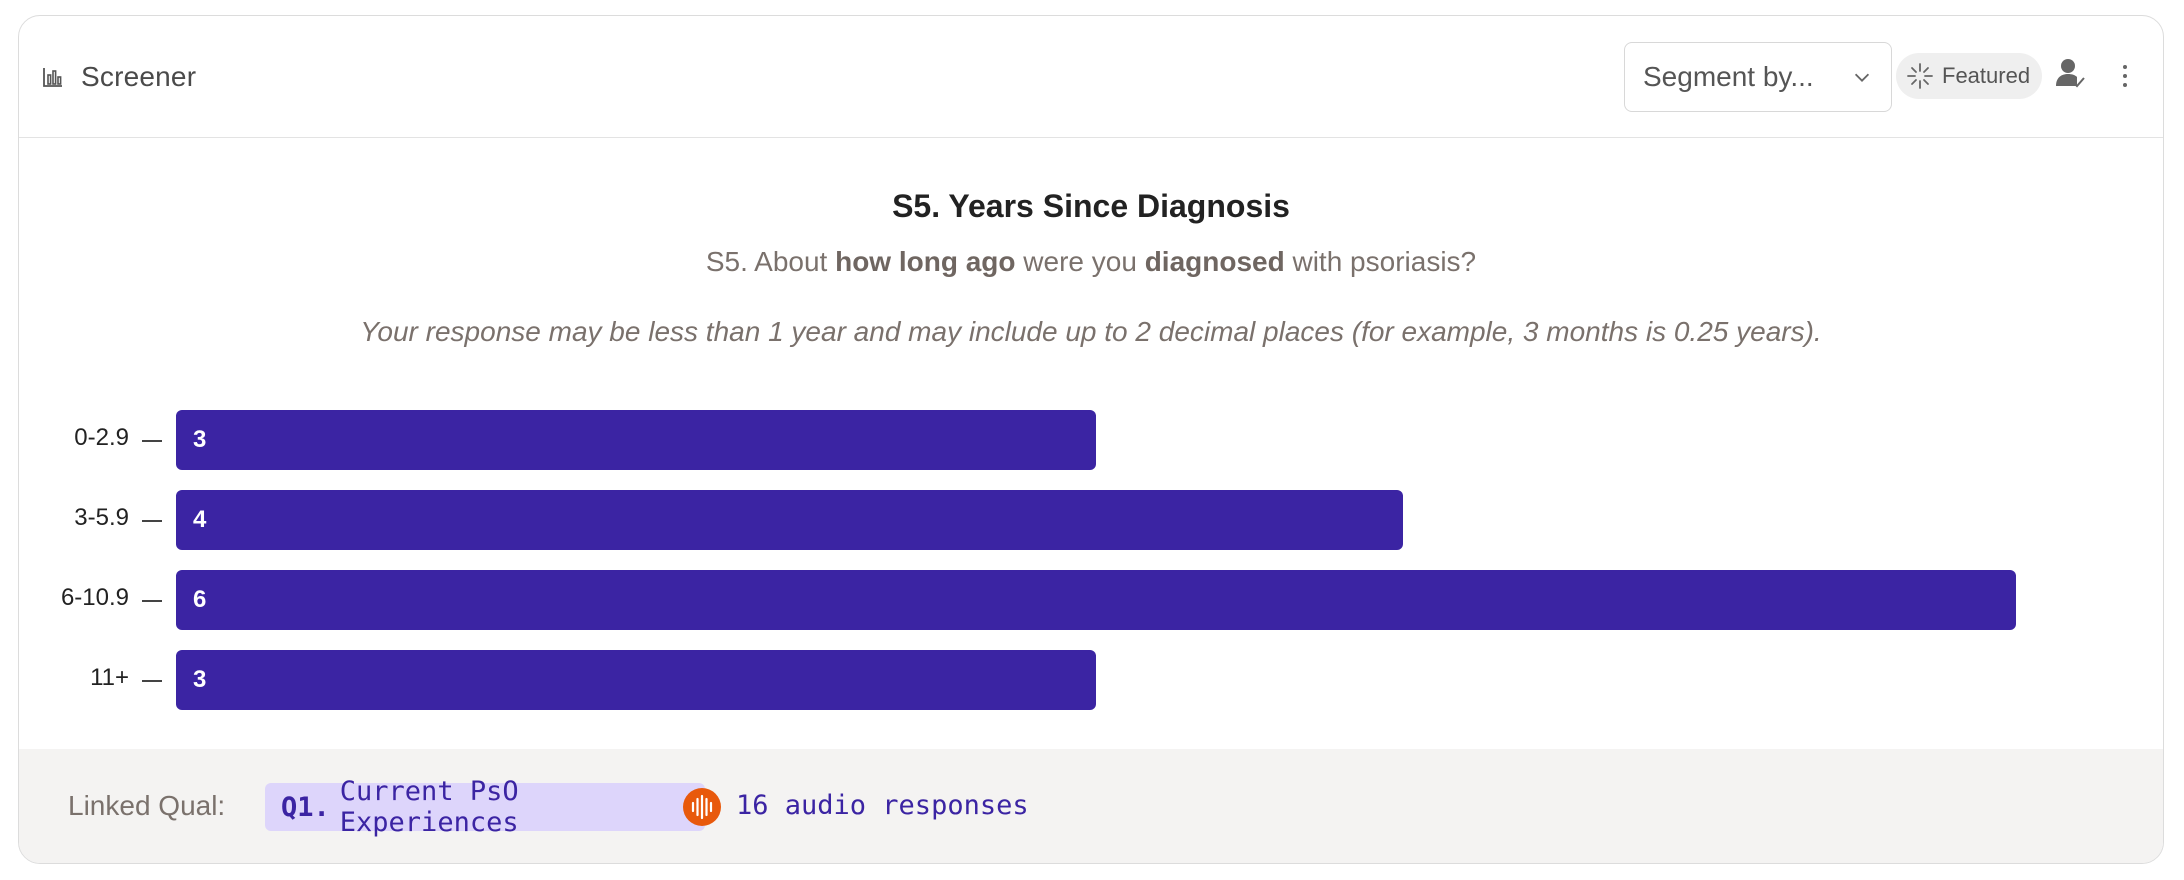 Image resolution: width=2184 pixels, height=880 pixels. Describe the element at coordinates (1214, 261) in the screenshot. I see `question-emphasis: diagnosed` at that location.